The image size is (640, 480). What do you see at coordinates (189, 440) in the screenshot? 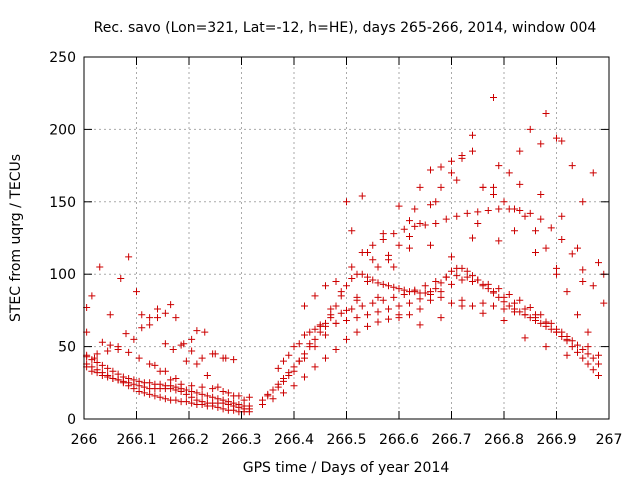
I see `x-tick-label: 266.2` at bounding box center [189, 440].